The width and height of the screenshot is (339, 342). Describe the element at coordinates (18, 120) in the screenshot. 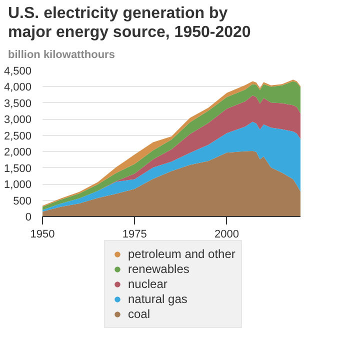

I see `y-tick-label: 3,000` at that location.